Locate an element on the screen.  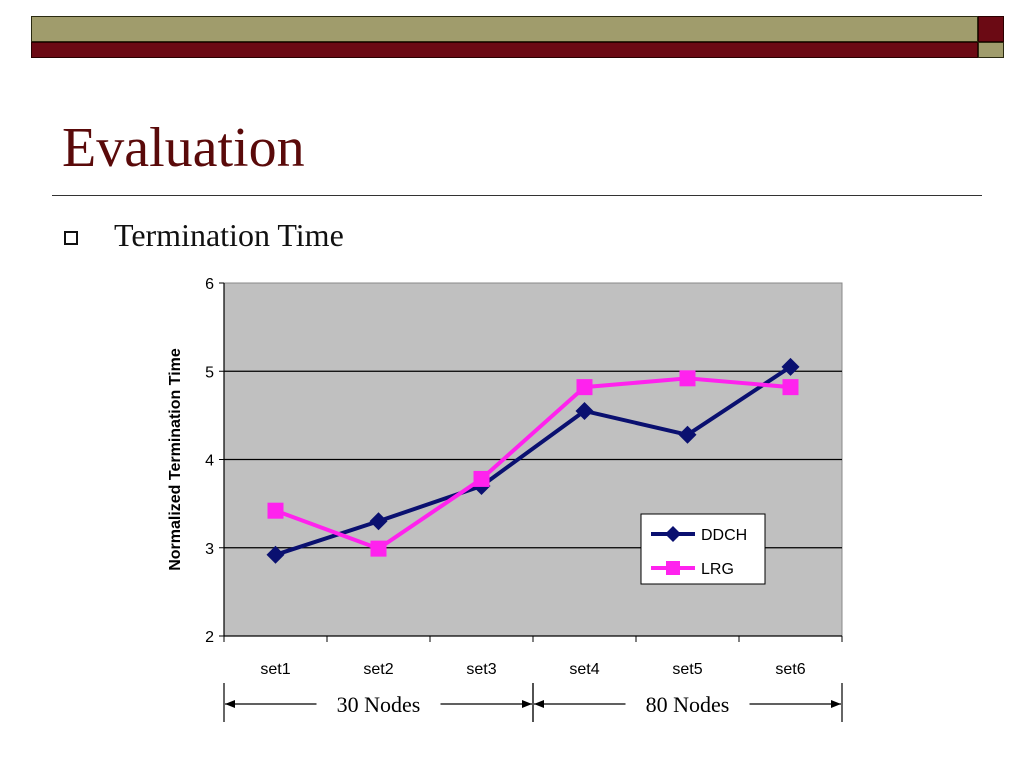
header-red-band is located at coordinates (504, 50).